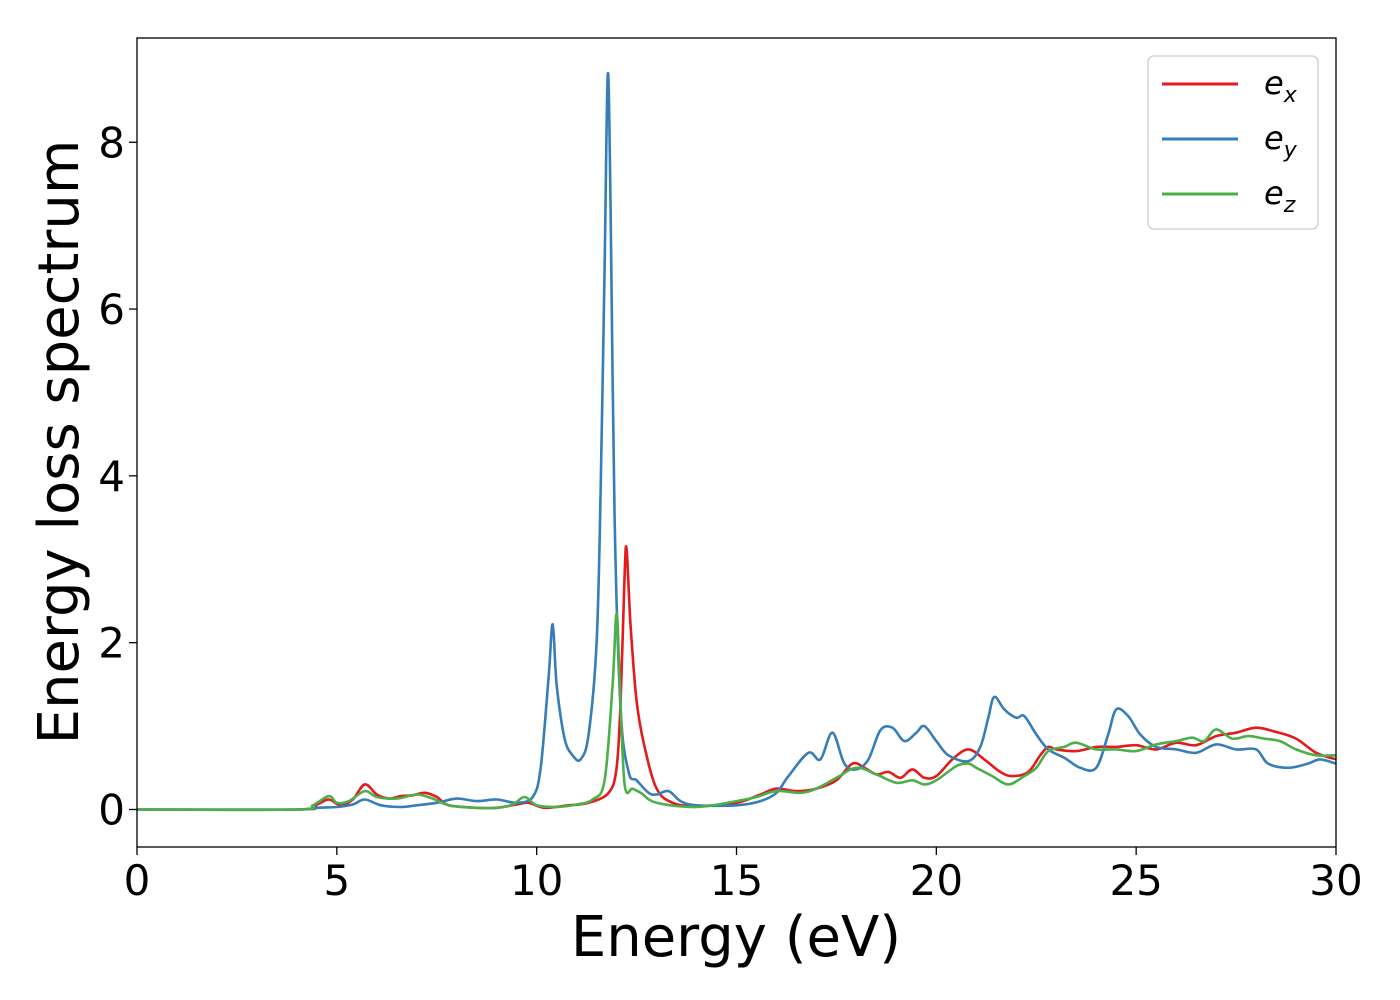 This screenshot has width=1400, height=1000. What do you see at coordinates (736, 937) in the screenshot?
I see `x-axis-title: Energy (eV)` at bounding box center [736, 937].